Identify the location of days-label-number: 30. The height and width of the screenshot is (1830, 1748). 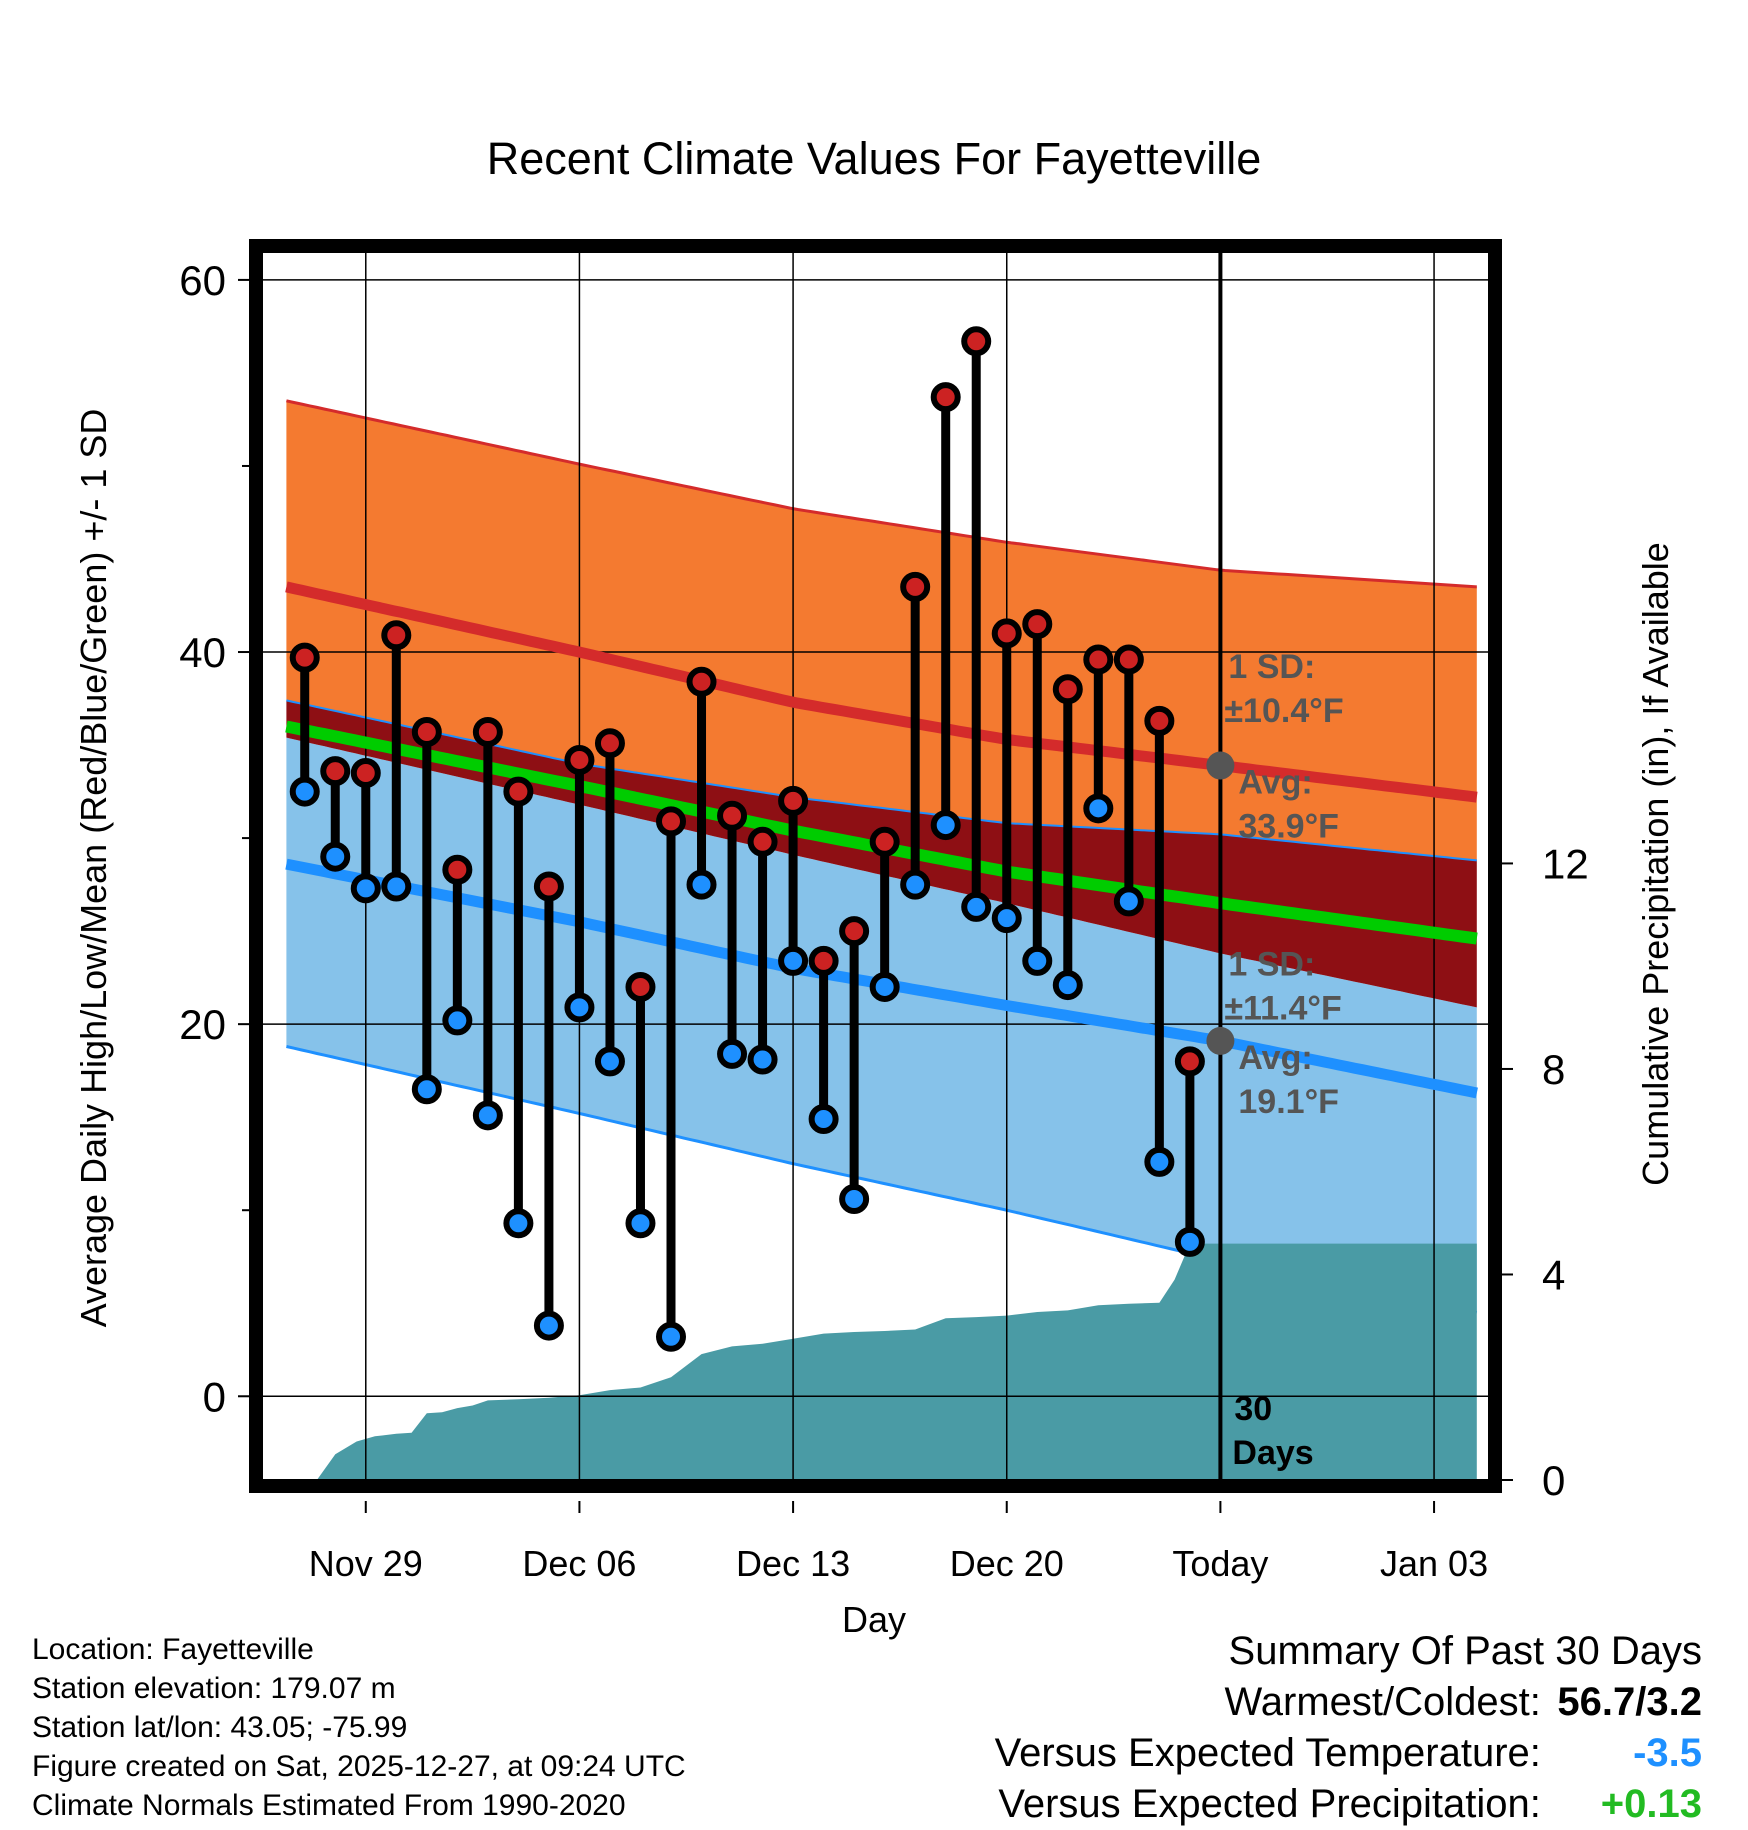
(1253, 1409).